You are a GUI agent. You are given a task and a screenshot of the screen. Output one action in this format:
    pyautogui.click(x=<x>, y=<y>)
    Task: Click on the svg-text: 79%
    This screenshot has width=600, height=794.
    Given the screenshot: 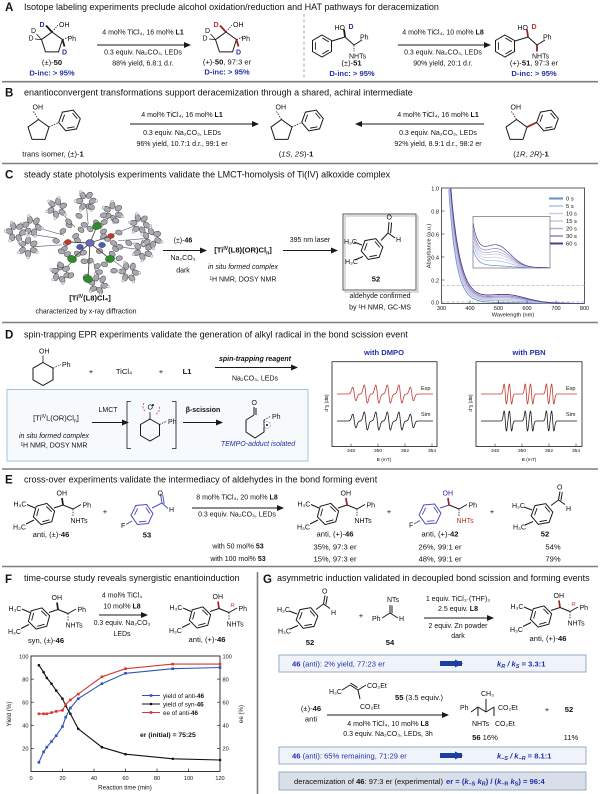 What is the action you would take?
    pyautogui.click(x=552, y=559)
    